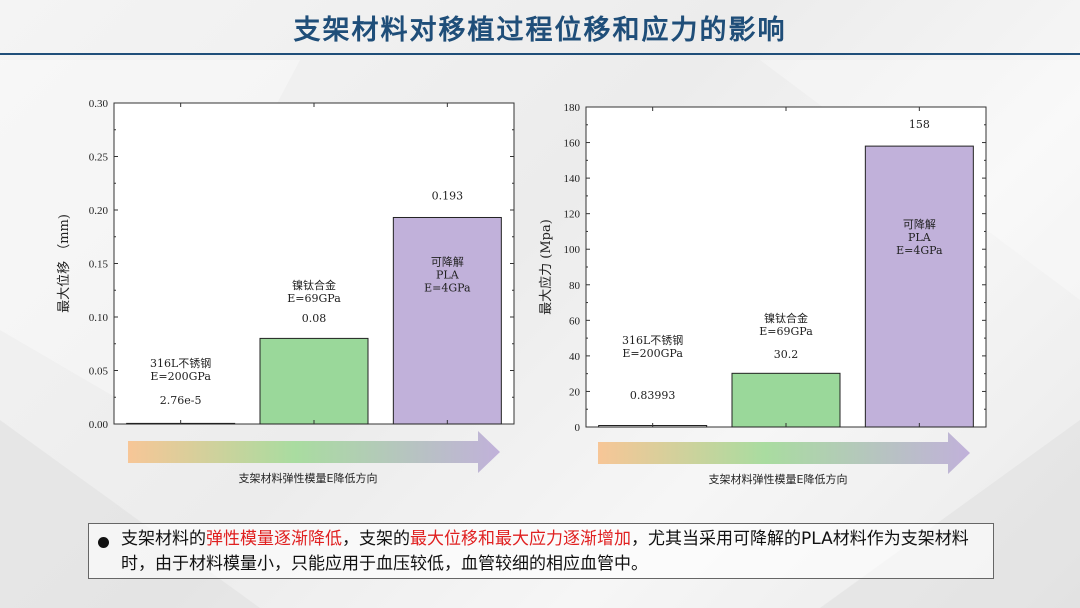 The width and height of the screenshot is (1080, 608). I want to click on y-tick-label: 140, so click(572, 179).